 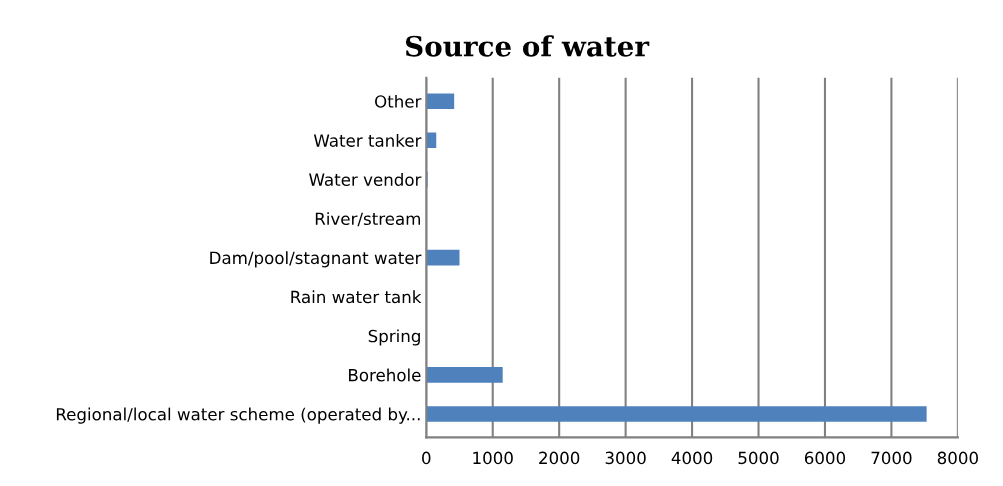 I want to click on x-tick-label: 5000, so click(x=758, y=458).